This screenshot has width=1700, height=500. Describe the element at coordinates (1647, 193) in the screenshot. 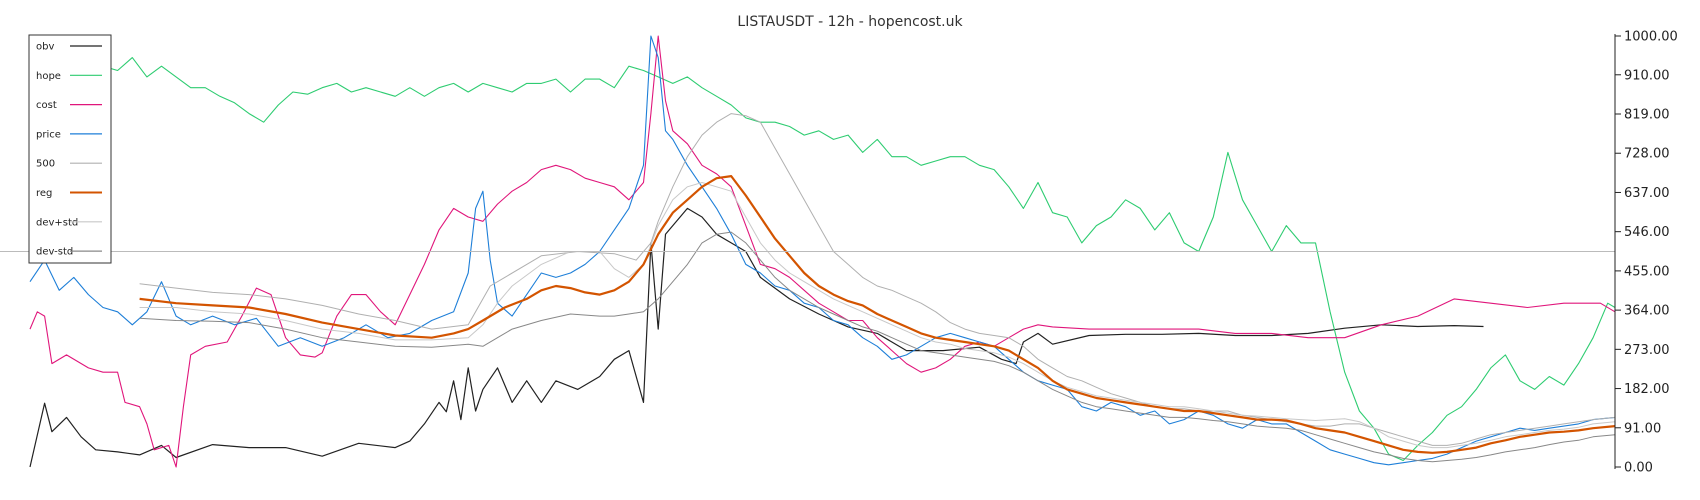

I see `y-tick-label: 637.00` at that location.